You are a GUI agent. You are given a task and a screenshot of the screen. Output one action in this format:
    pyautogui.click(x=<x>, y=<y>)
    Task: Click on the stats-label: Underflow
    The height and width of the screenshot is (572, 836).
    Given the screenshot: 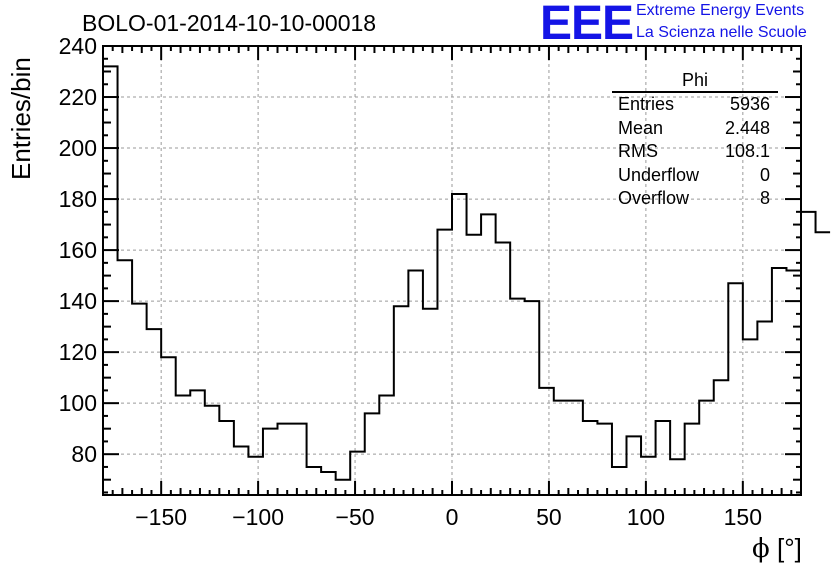 What is the action you would take?
    pyautogui.click(x=659, y=174)
    